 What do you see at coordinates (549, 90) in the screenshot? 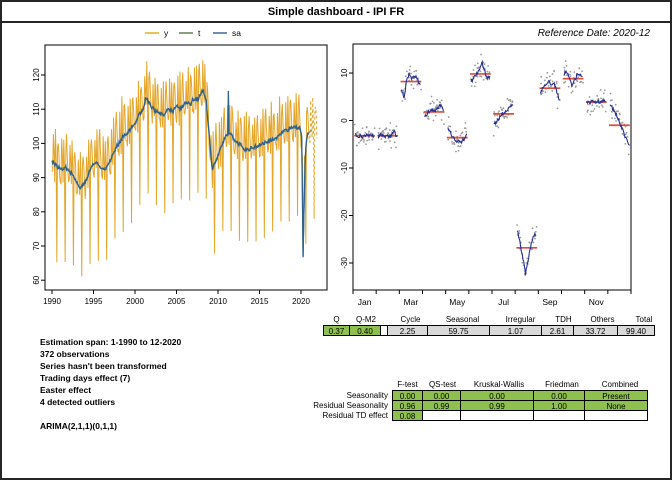
I see `month-subseries-line-sep` at bounding box center [549, 90].